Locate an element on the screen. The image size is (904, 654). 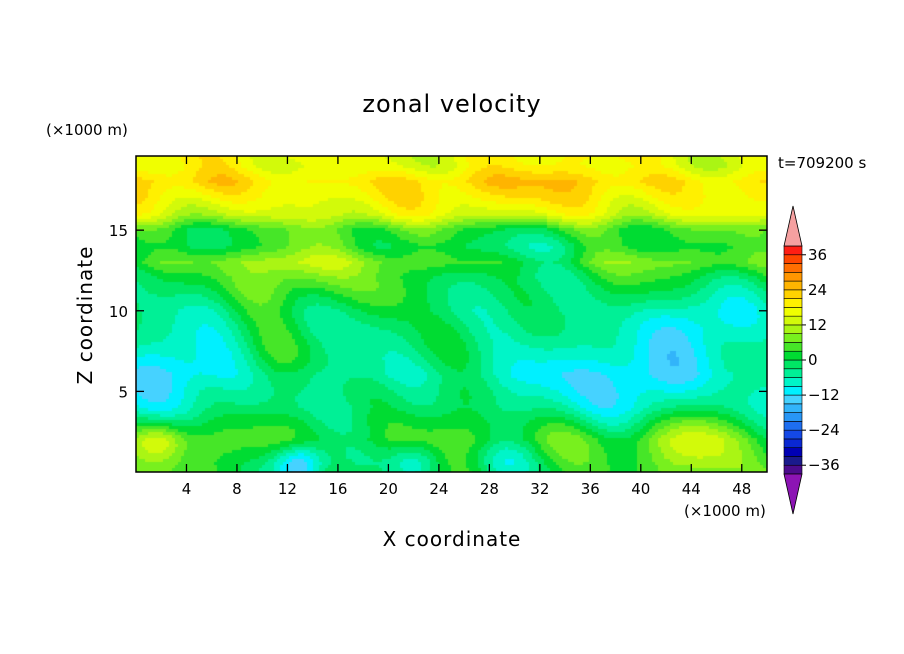
y-tick-label: 15 is located at coordinates (118, 231).